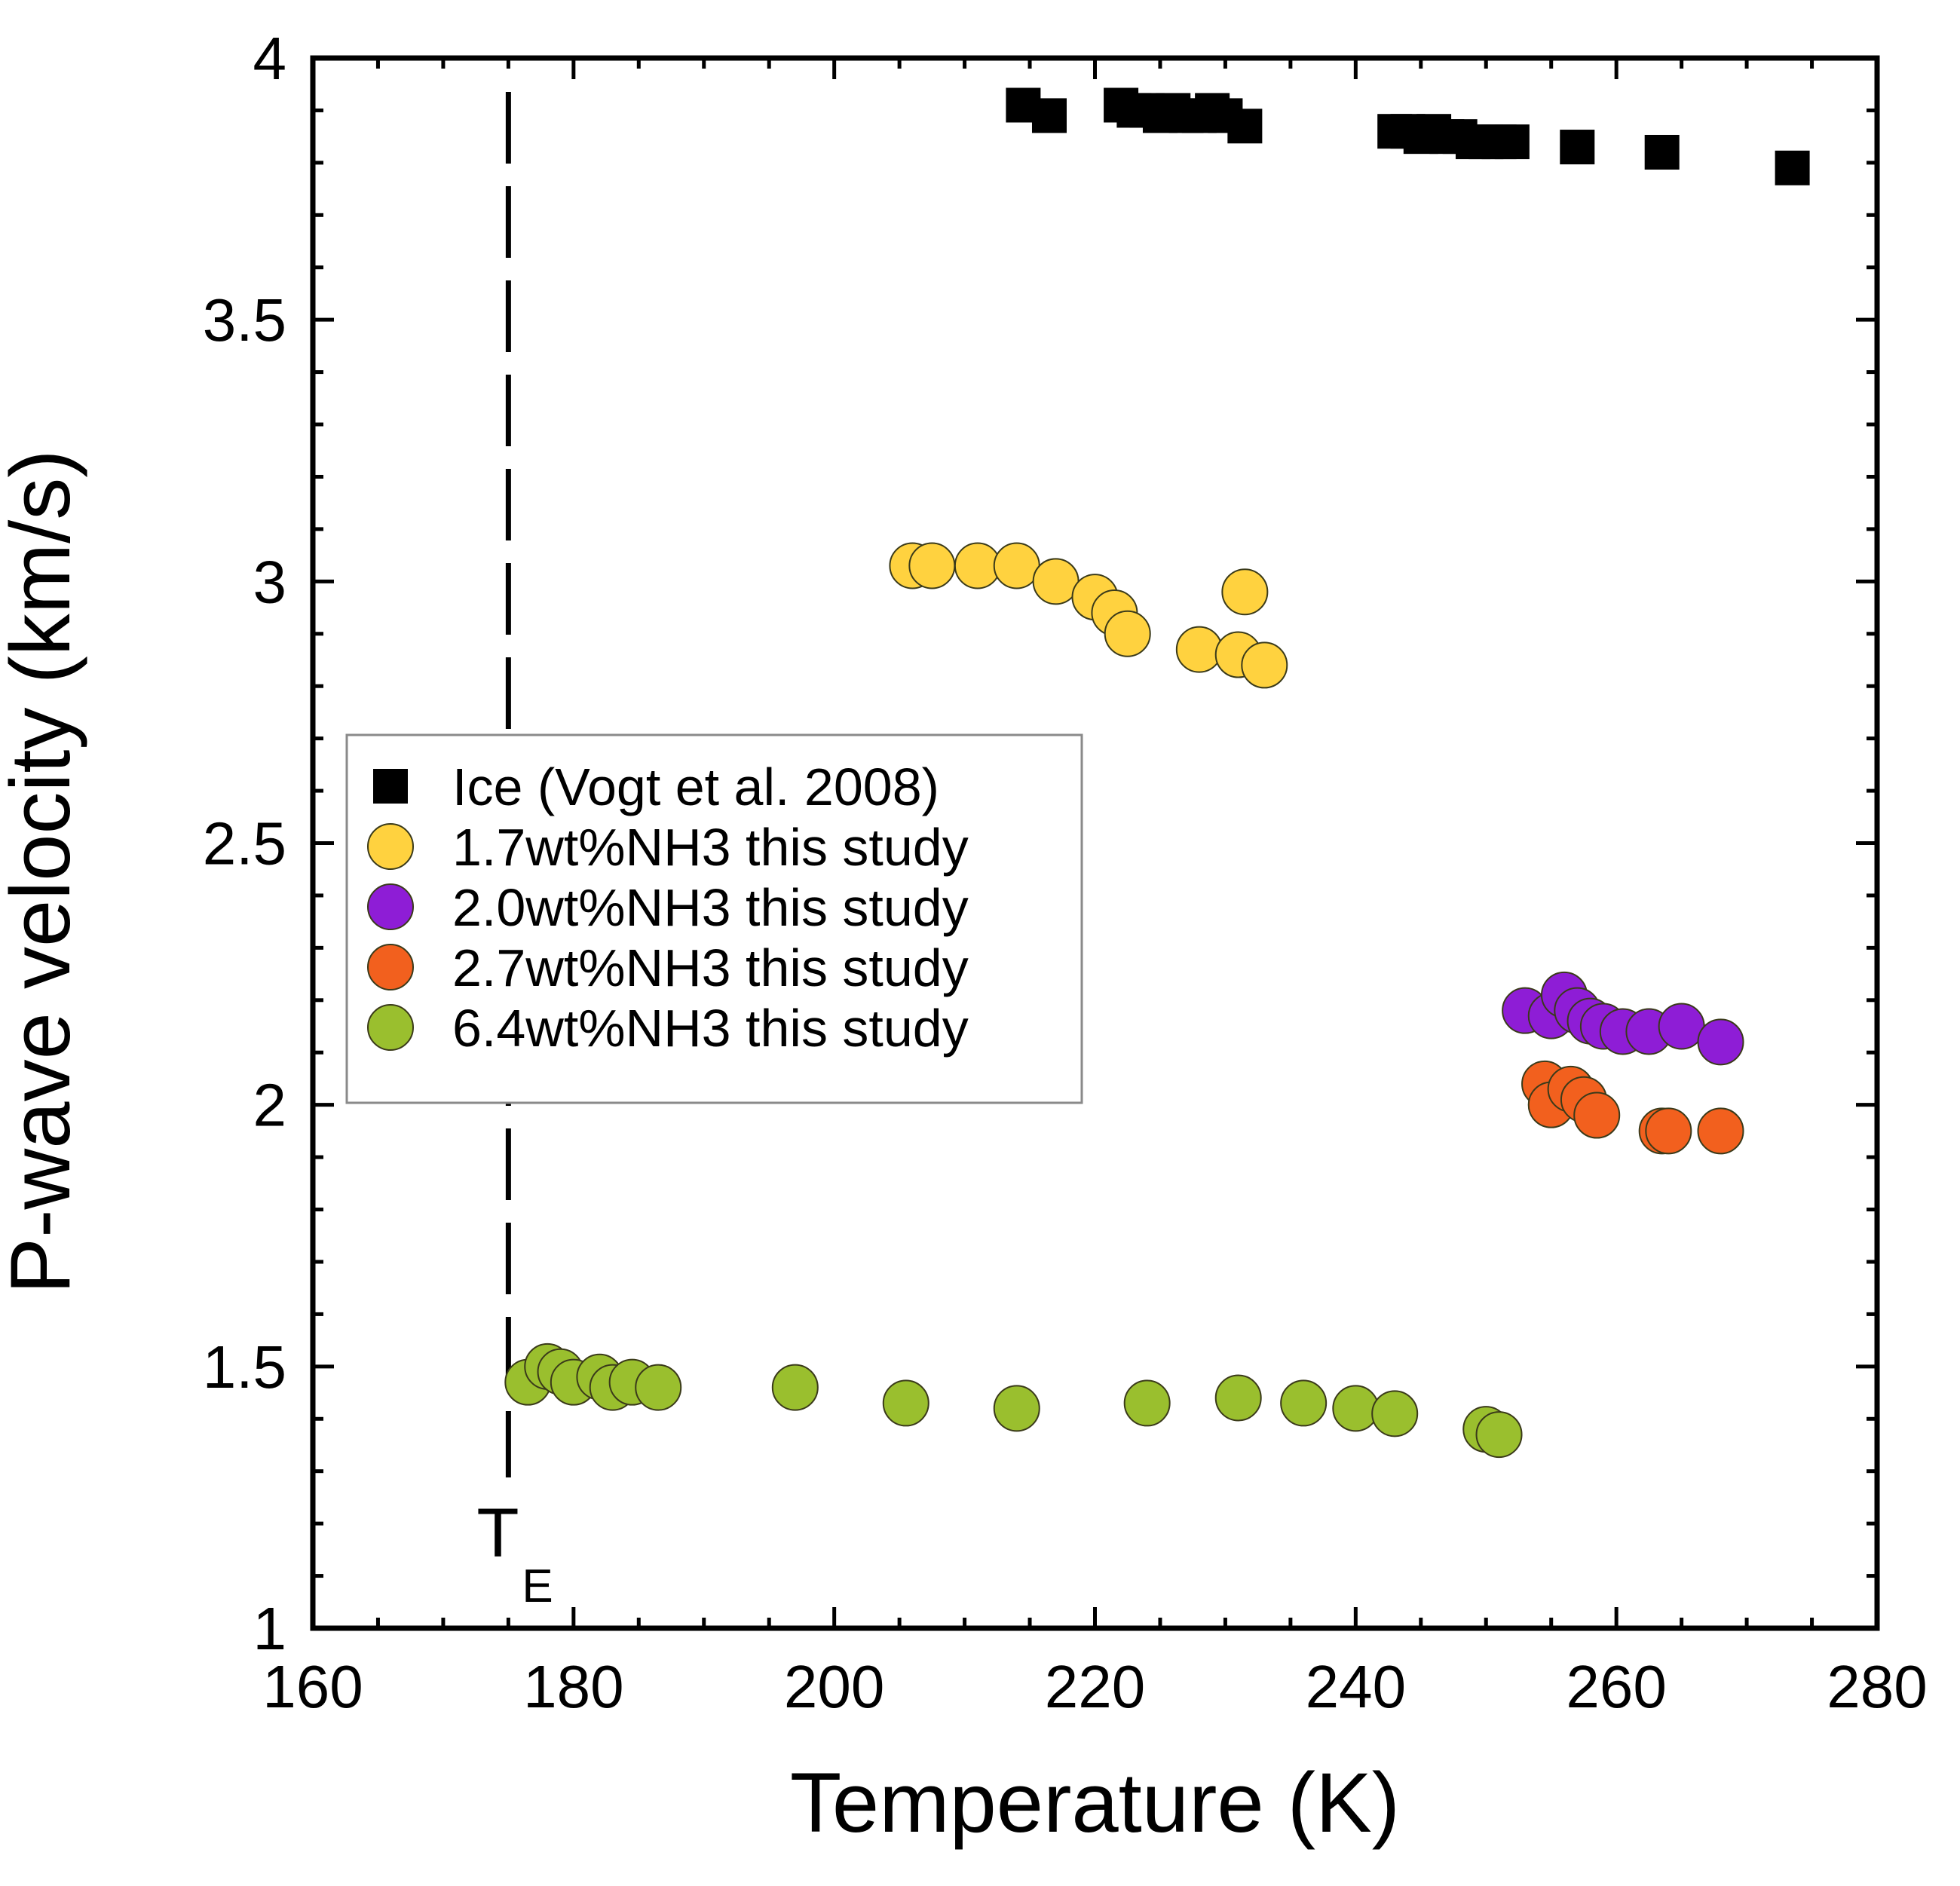  Describe the element at coordinates (244, 1367) in the screenshot. I see `y-tick-label: 1.5` at that location.